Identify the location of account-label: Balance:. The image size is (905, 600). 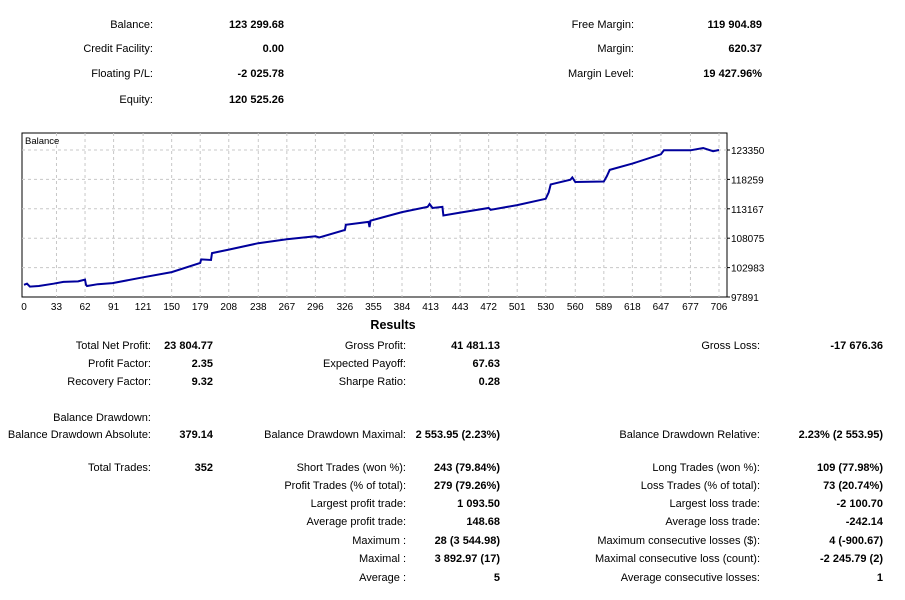
(131, 25).